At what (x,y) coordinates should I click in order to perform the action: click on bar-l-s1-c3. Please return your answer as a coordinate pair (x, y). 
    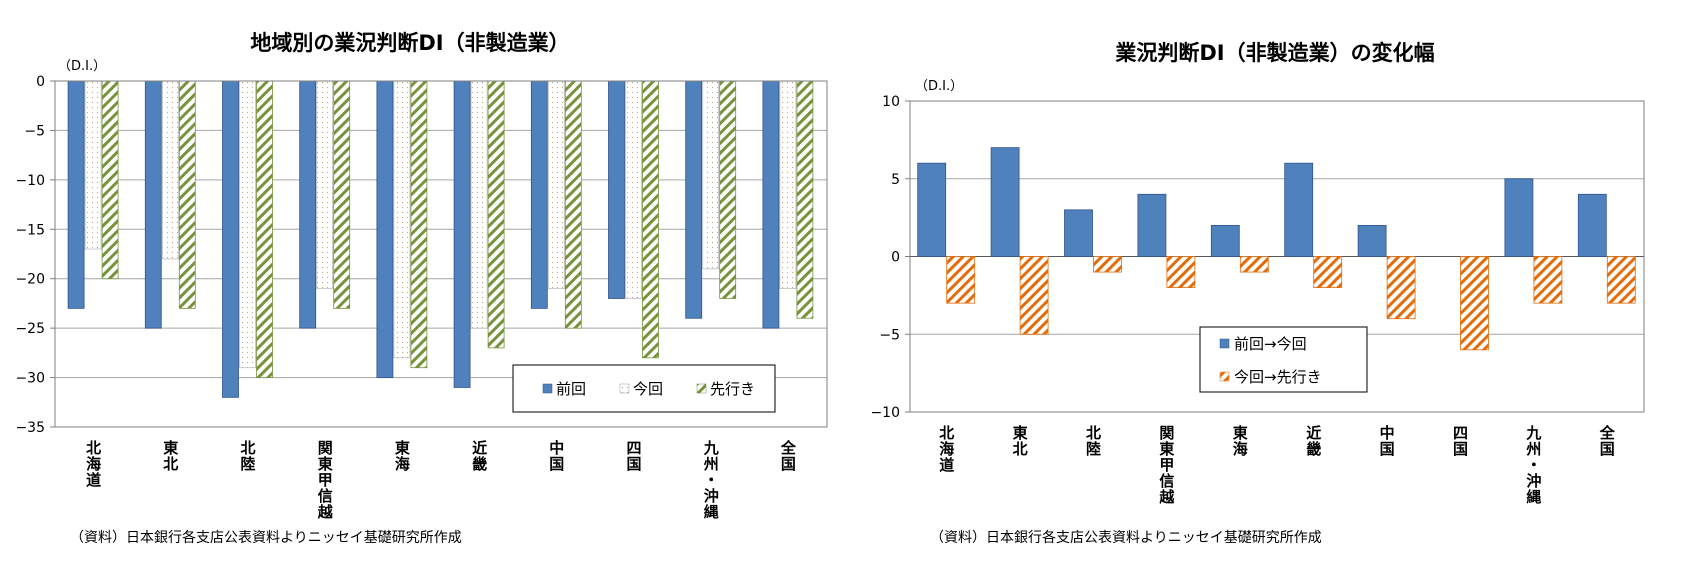
    Looking at the image, I should click on (325, 185).